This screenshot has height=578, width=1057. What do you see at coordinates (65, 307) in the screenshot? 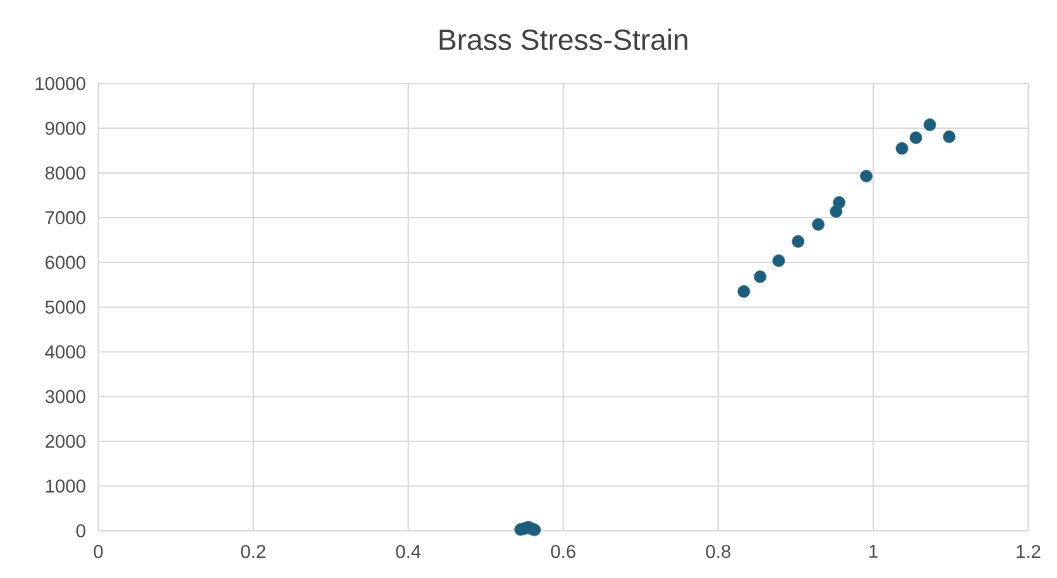
I see `y-tick-label: 5000` at bounding box center [65, 307].